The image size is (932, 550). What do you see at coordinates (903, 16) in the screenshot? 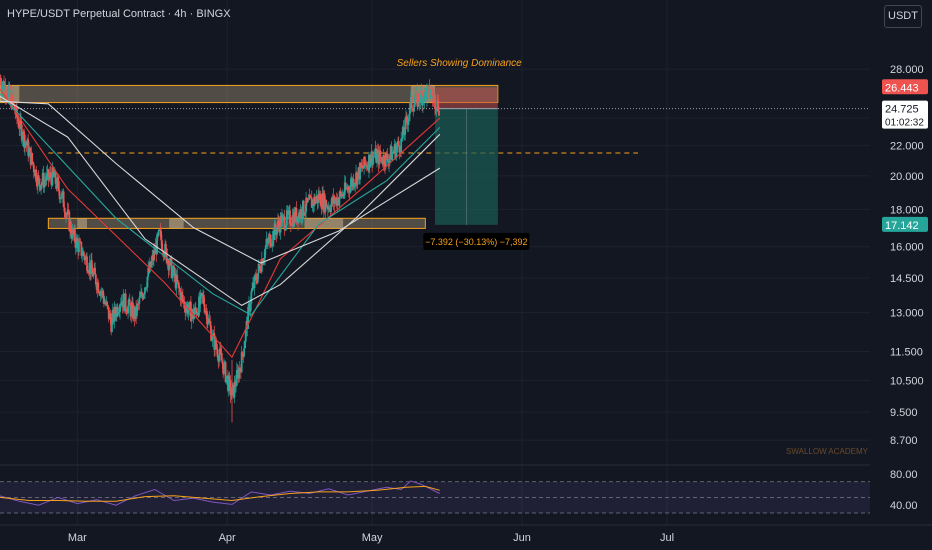
I see `currency-button: USDT` at bounding box center [903, 16].